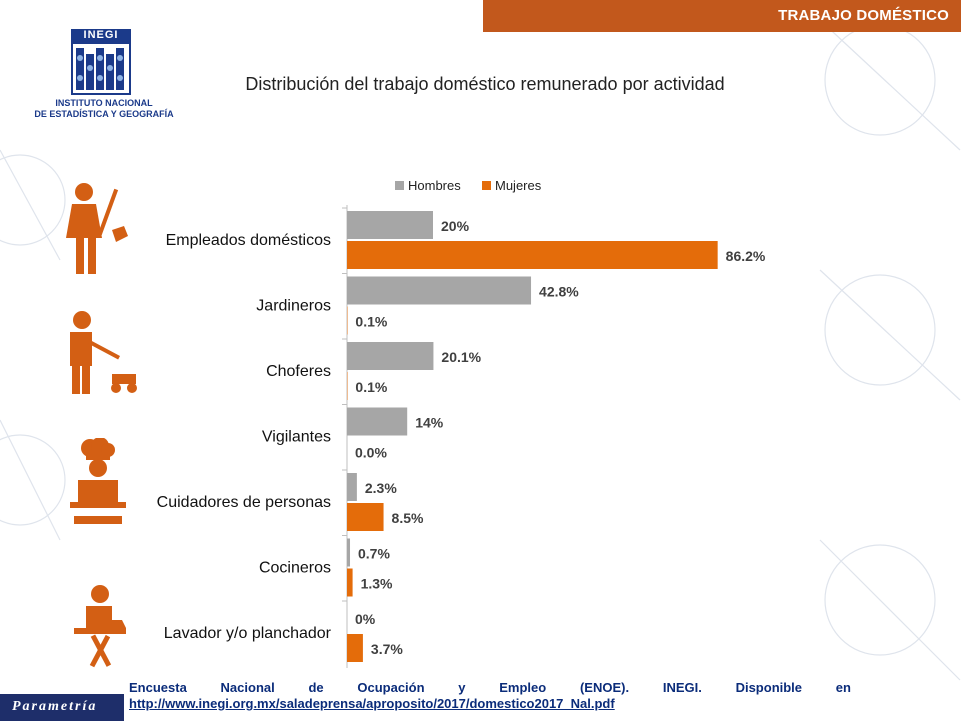 This screenshot has height=721, width=961. What do you see at coordinates (377, 584) in the screenshot?
I see `data-label: 1.3%` at bounding box center [377, 584].